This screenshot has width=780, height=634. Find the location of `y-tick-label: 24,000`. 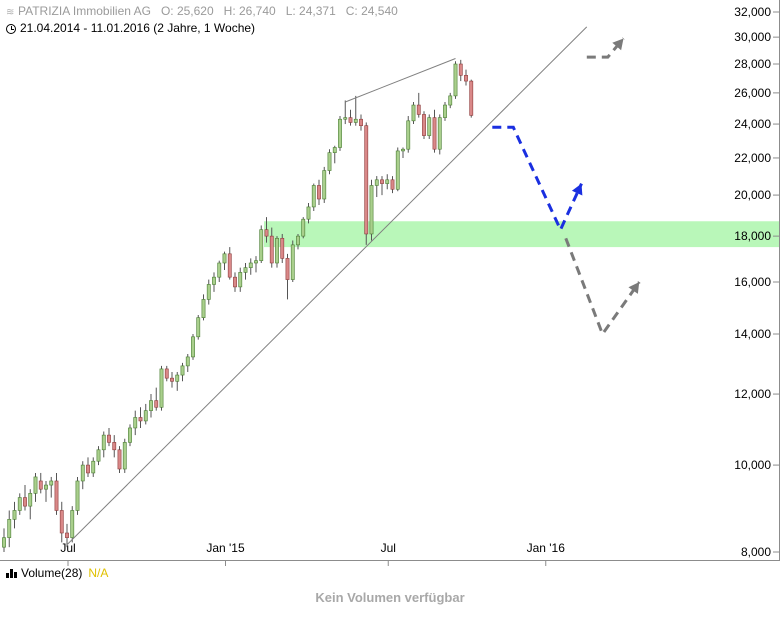

y-tick-label: 24,000 is located at coordinates (752, 124).